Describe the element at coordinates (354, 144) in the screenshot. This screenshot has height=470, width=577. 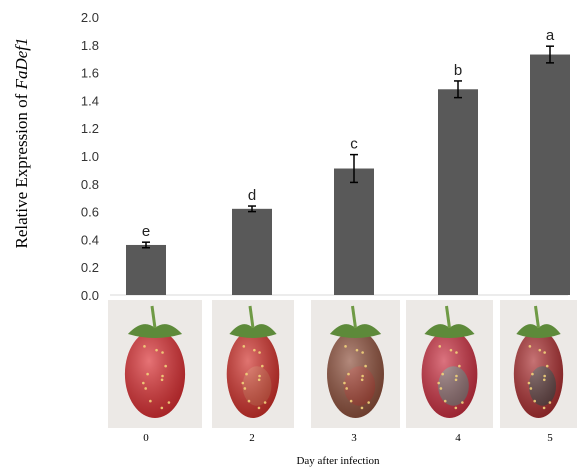
I see `significance-letter: c` at that location.